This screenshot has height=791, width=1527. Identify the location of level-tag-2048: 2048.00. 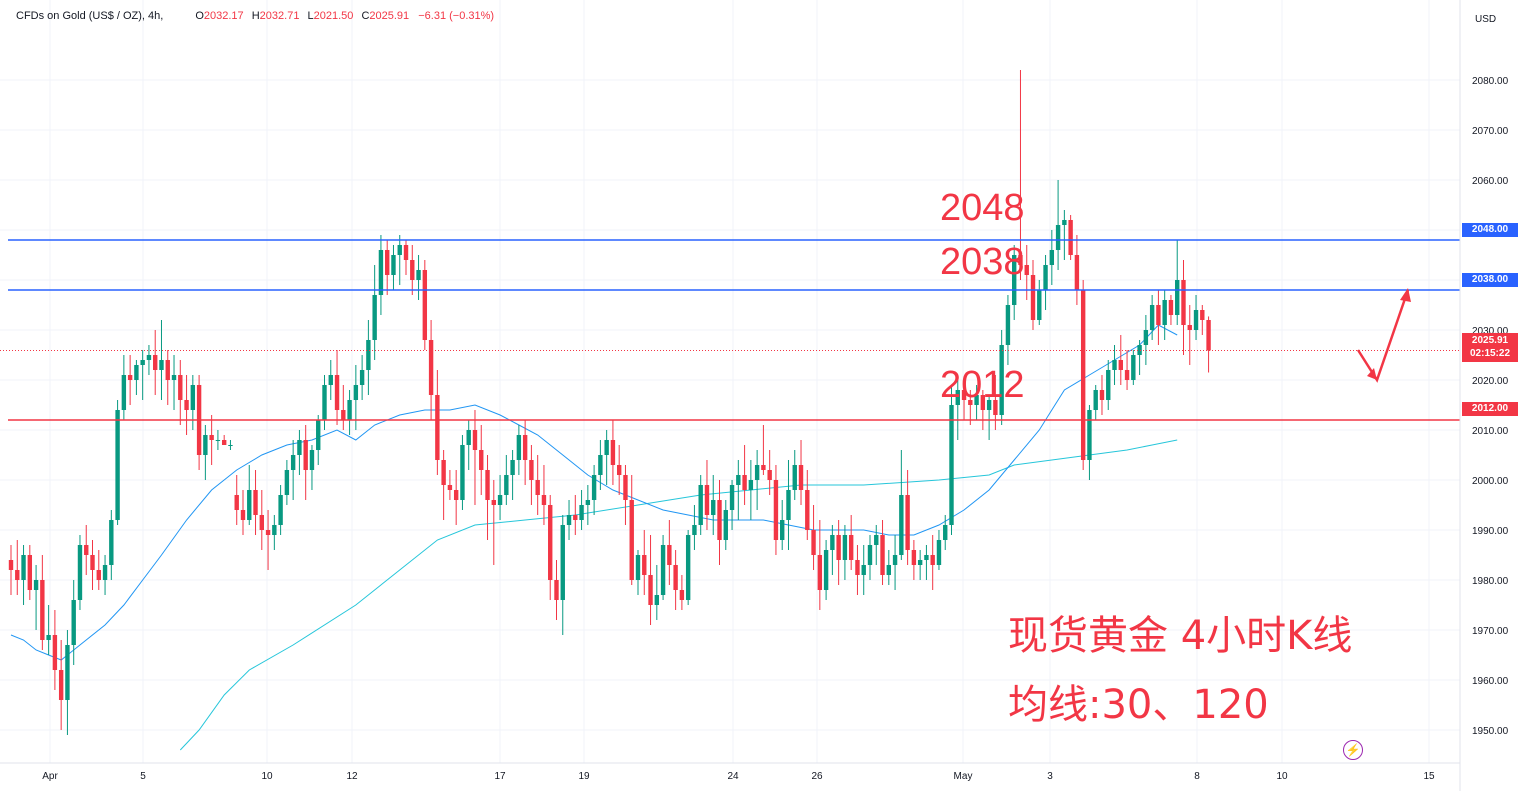
(1490, 230).